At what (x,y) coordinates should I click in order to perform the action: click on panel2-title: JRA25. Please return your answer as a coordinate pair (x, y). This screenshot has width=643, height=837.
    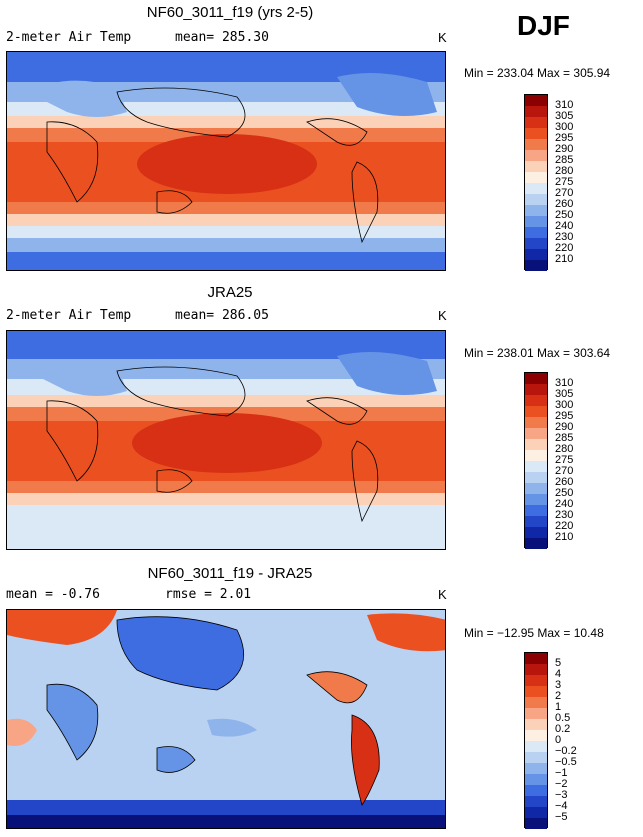
    Looking at the image, I should click on (230, 292).